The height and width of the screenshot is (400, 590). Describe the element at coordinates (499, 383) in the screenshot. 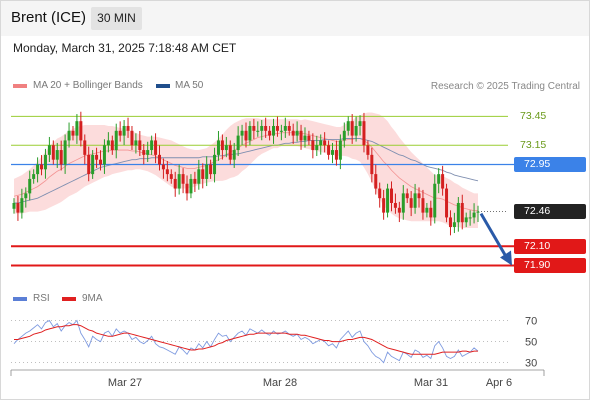

I see `x-tick-label: Apr 6` at that location.